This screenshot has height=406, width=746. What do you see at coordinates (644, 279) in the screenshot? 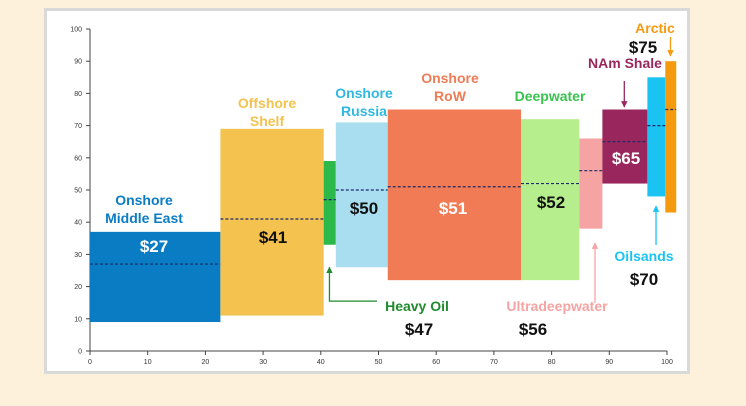
I see `value-label: $70` at bounding box center [644, 279].